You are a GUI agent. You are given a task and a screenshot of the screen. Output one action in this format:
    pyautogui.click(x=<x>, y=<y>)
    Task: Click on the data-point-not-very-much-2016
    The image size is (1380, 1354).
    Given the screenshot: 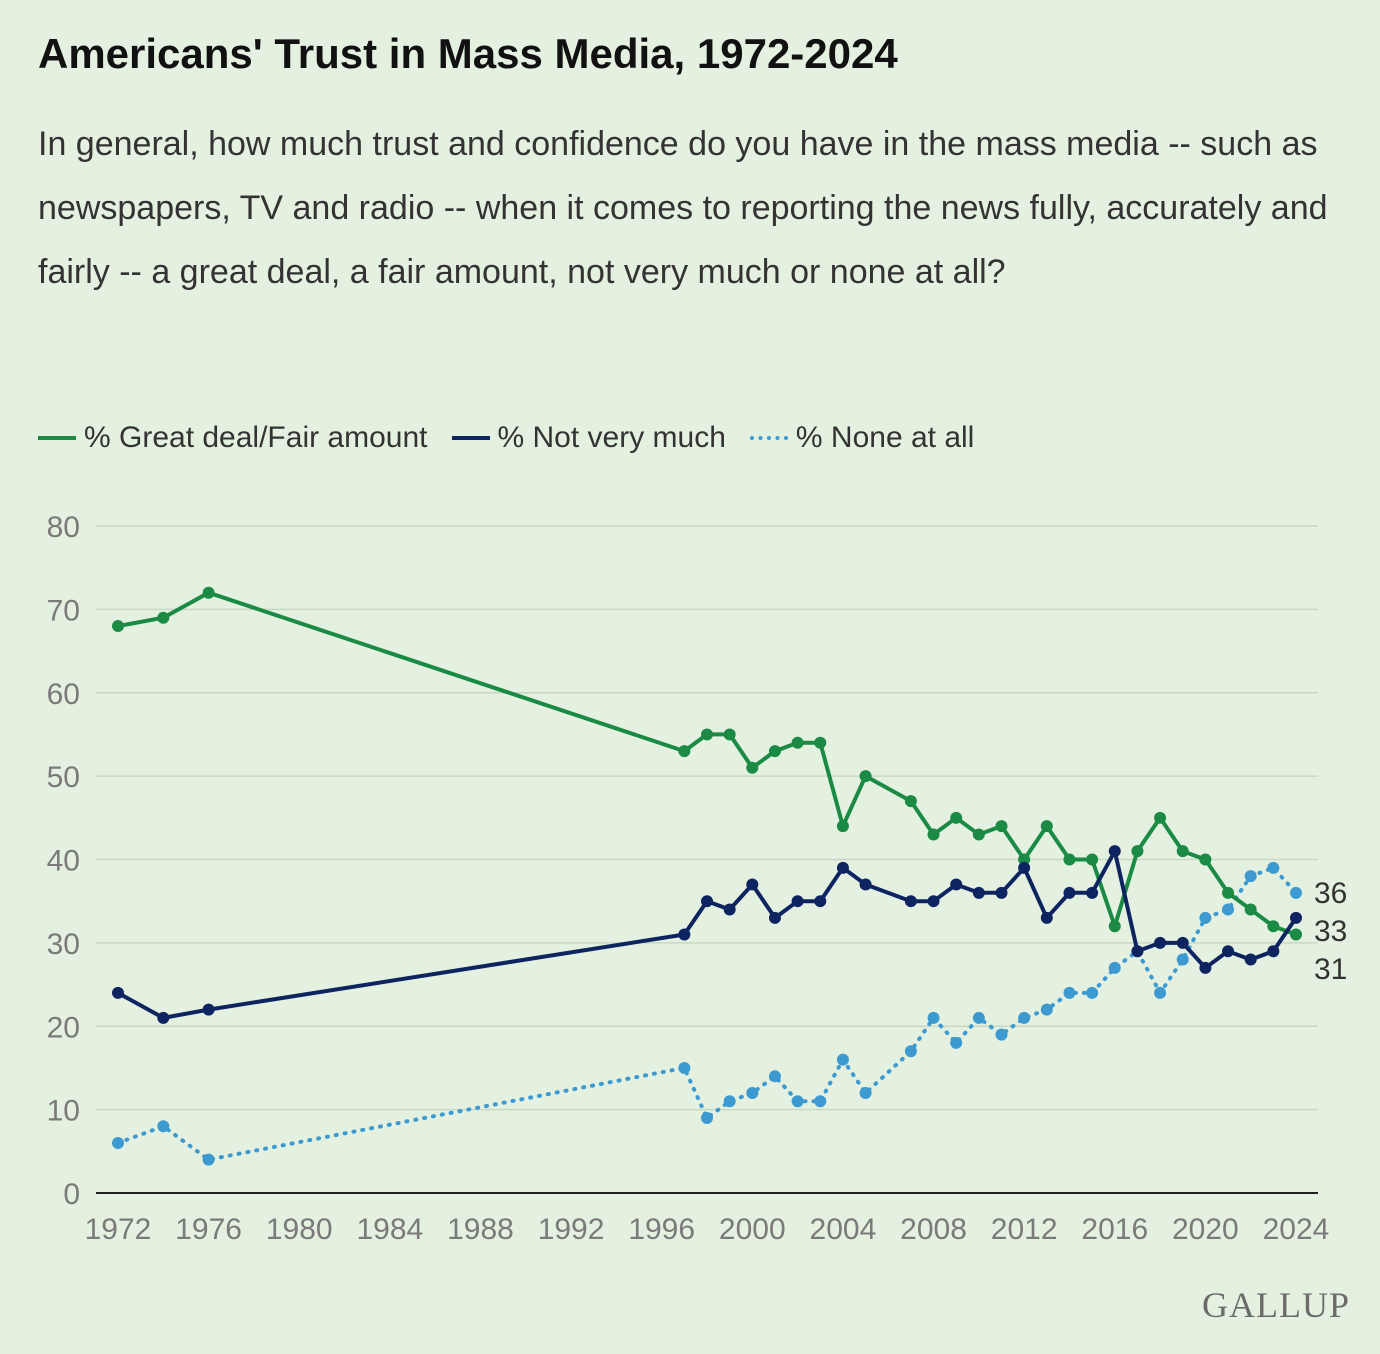 What is the action you would take?
    pyautogui.click(x=1114, y=851)
    